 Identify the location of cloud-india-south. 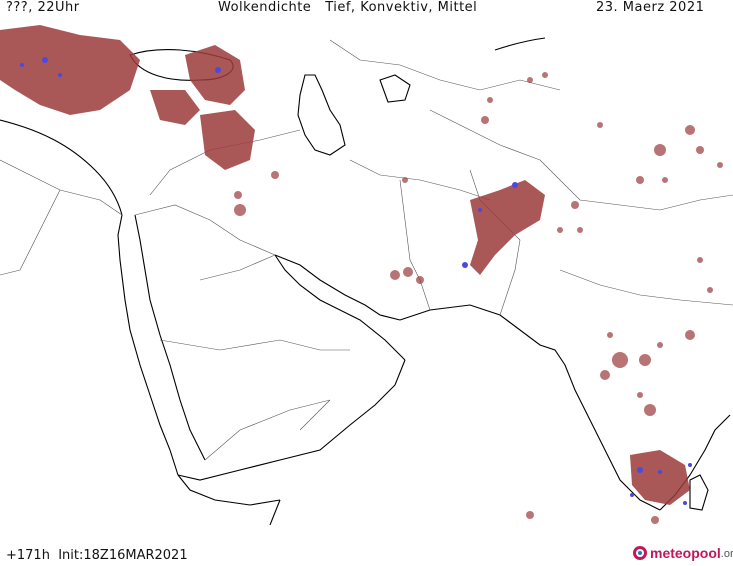
(660, 477).